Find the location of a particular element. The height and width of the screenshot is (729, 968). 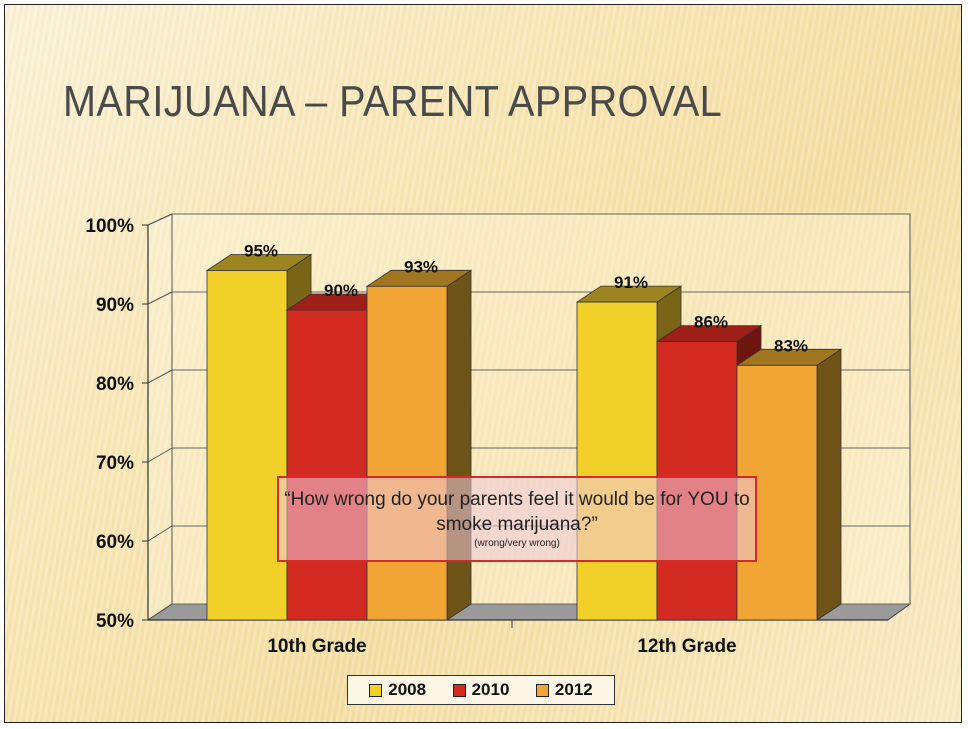

y-tick-label: 90% is located at coordinates (115, 305).